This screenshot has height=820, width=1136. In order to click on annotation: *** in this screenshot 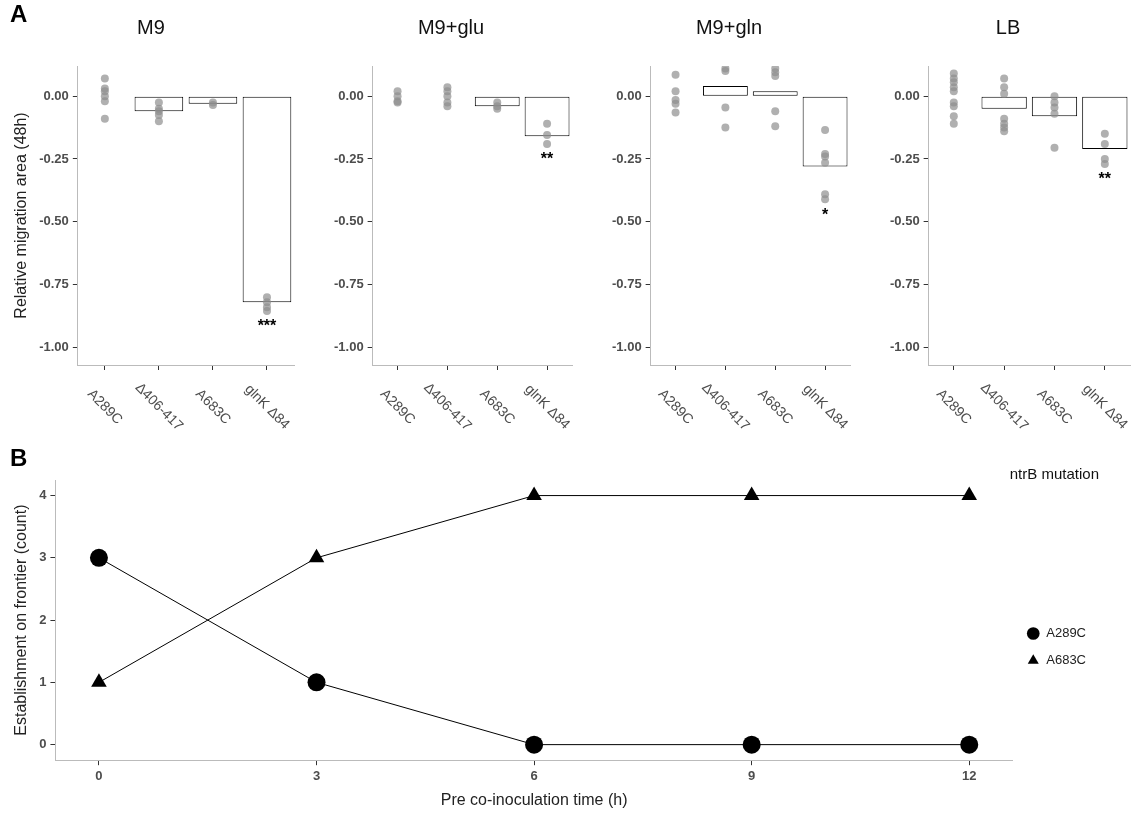, I will do `click(267, 326)`.